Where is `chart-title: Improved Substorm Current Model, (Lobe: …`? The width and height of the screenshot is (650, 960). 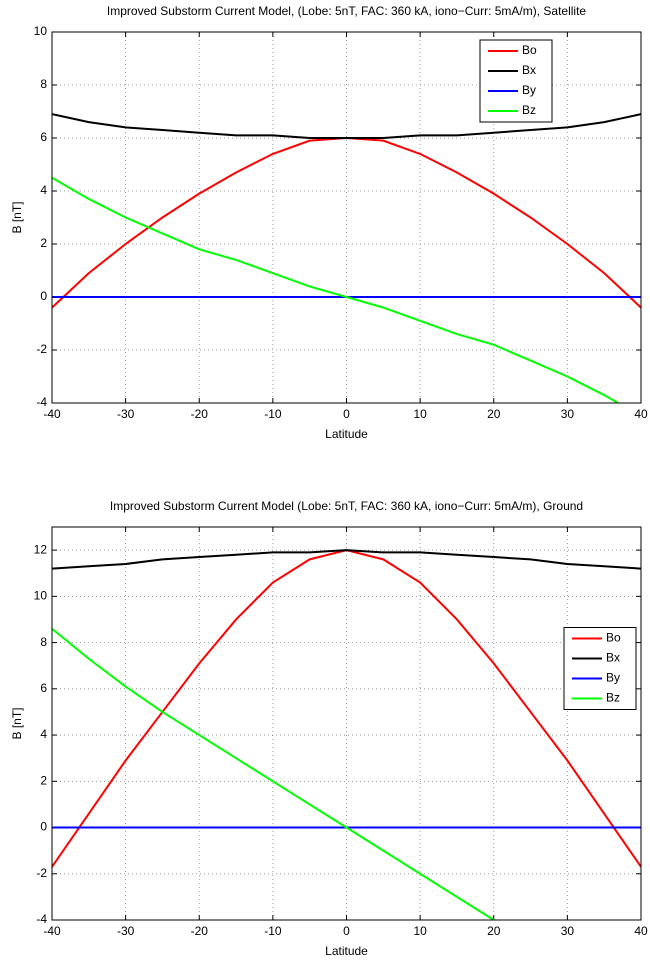 chart-title: Improved Substorm Current Model, (Lobe: … is located at coordinates (347, 11).